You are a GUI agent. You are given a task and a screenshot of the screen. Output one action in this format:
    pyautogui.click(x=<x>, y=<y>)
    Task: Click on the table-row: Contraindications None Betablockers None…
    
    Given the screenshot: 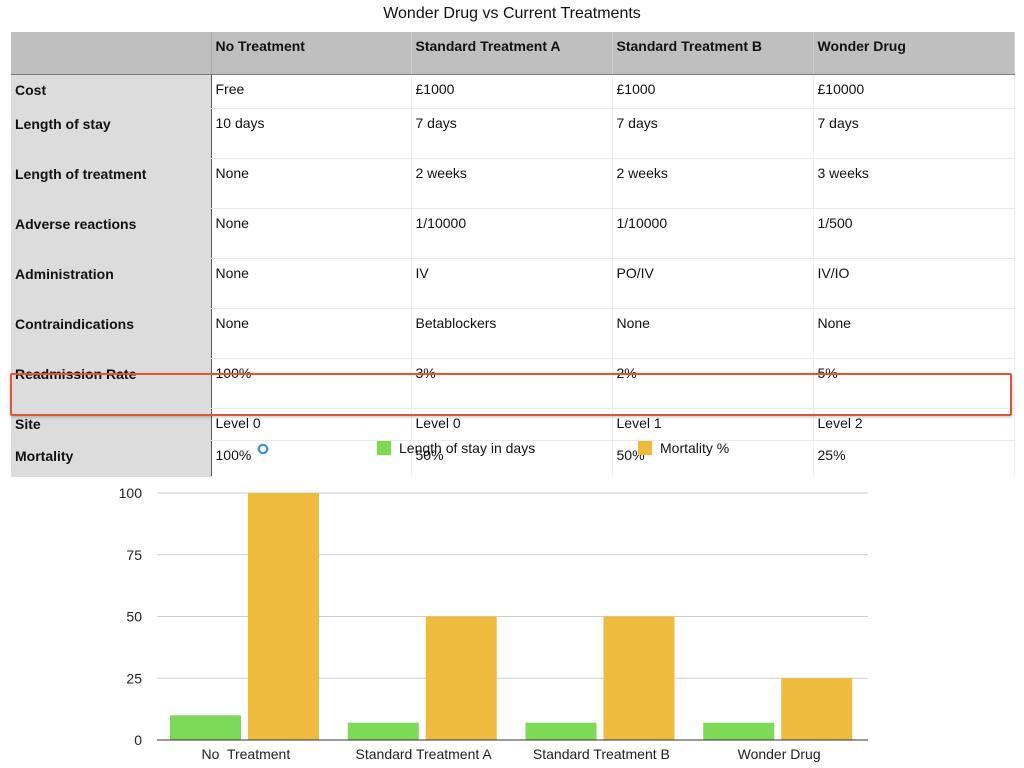 What is the action you would take?
    pyautogui.click(x=513, y=333)
    